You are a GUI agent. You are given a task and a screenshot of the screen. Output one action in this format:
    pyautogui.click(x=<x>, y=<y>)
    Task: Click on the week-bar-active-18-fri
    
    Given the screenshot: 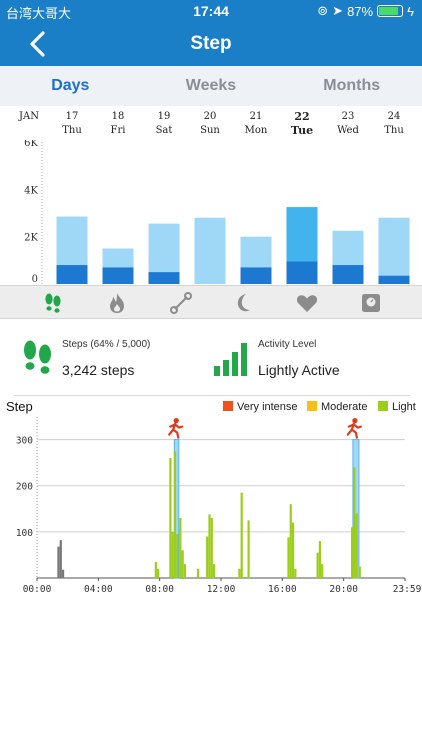 What is the action you would take?
    pyautogui.click(x=118, y=275)
    